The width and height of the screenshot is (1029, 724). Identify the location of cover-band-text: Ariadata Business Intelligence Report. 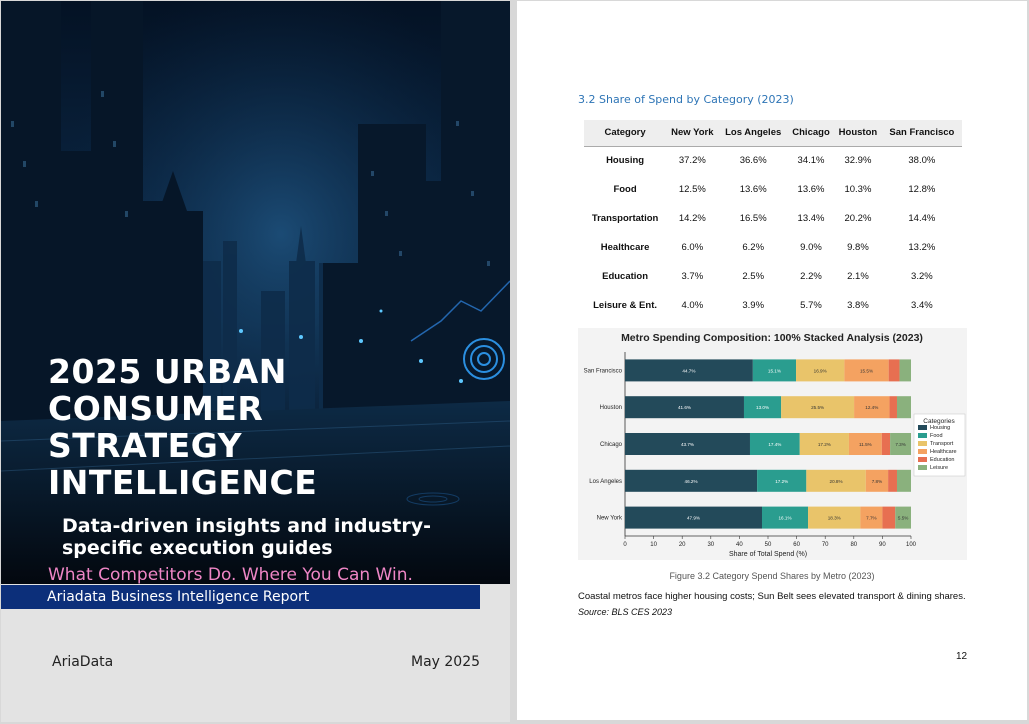
(178, 597).